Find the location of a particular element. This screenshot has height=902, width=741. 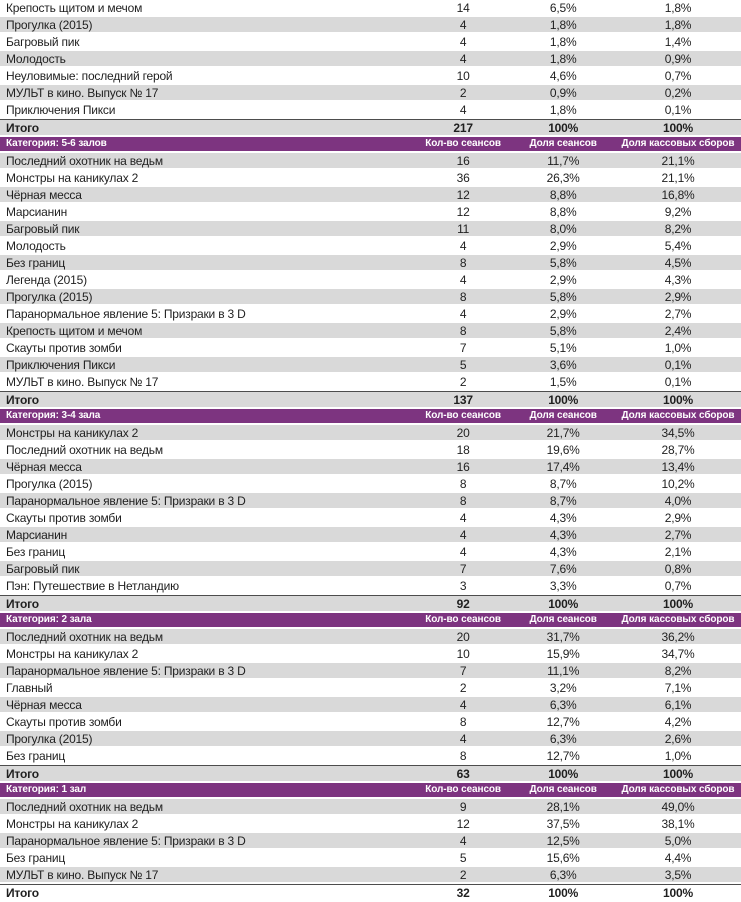

box-office-share-cell: 2,1% is located at coordinates (678, 551).